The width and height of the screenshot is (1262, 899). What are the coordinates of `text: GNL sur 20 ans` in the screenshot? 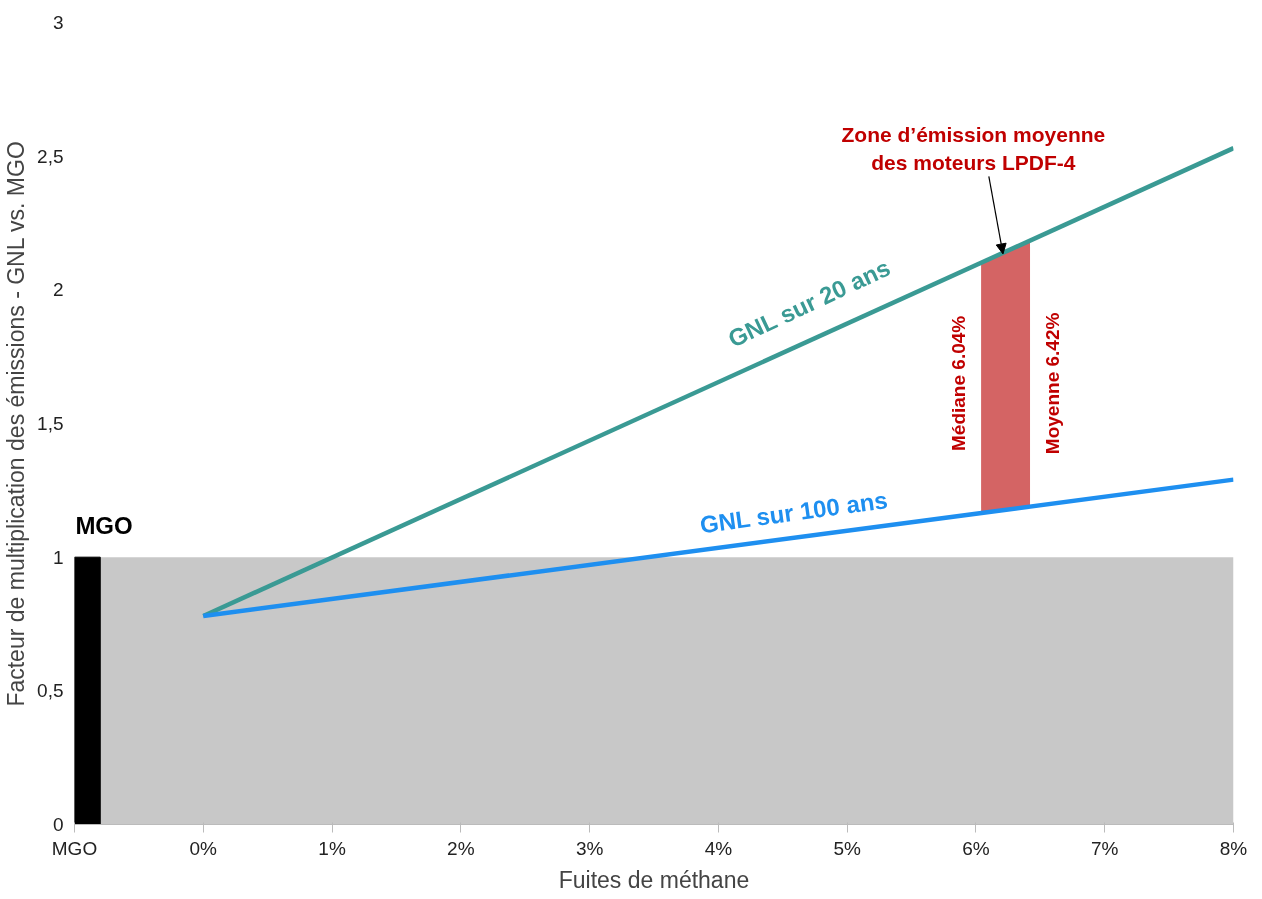 It's located at (809, 303).